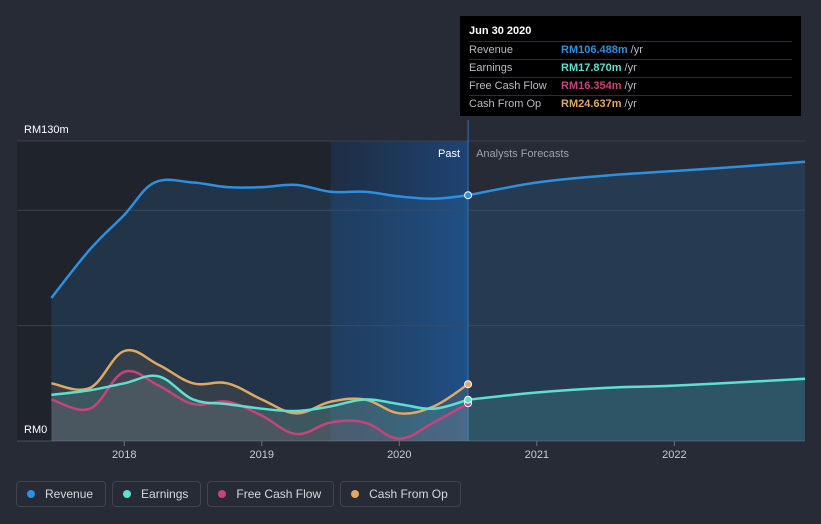  I want to click on y-tick-label: RM0, so click(35, 430).